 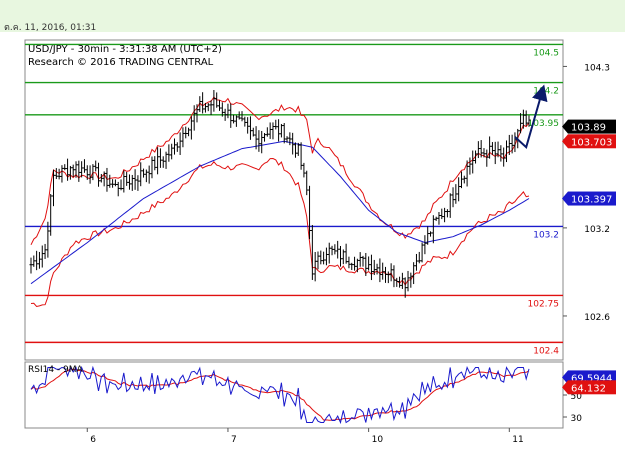 What do you see at coordinates (121, 62) in the screenshot?
I see `chart-subtitle: Research © 2016 TRADING CENTRAL` at bounding box center [121, 62].